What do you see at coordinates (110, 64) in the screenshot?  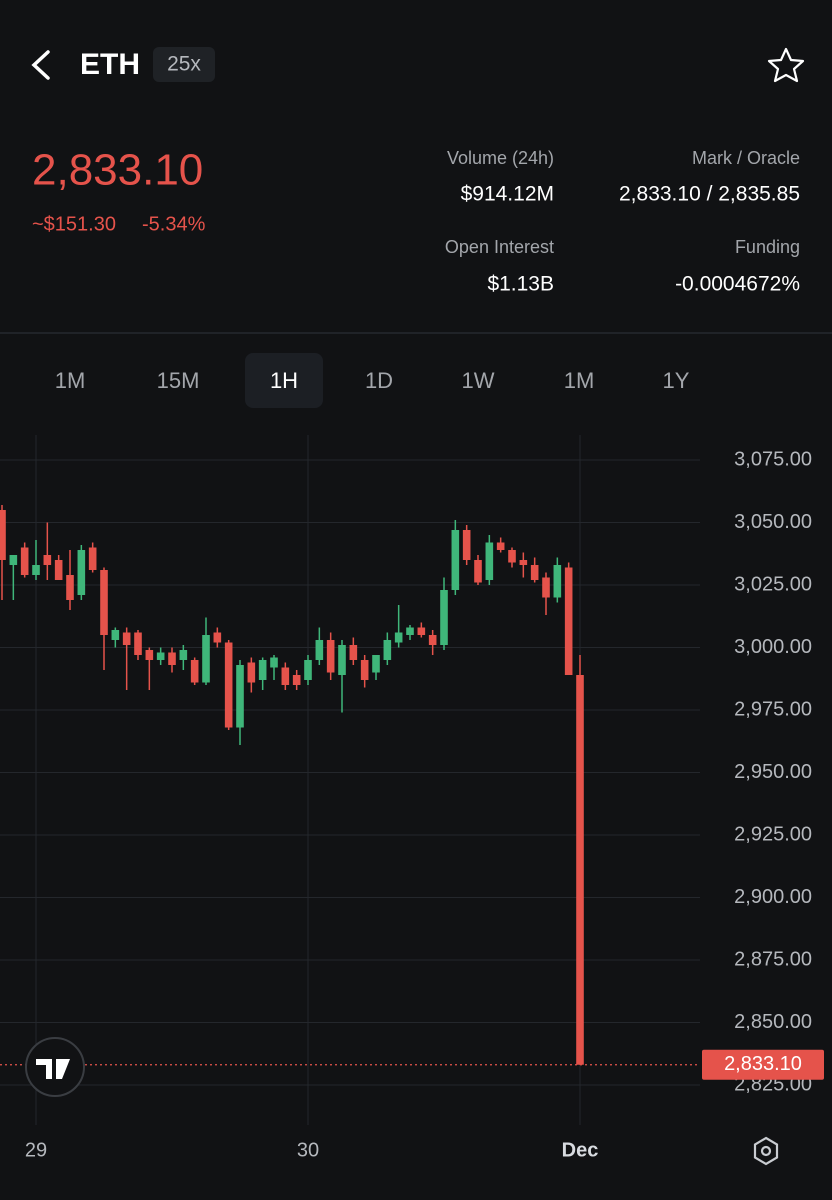 I see `symbol: ETH` at bounding box center [110, 64].